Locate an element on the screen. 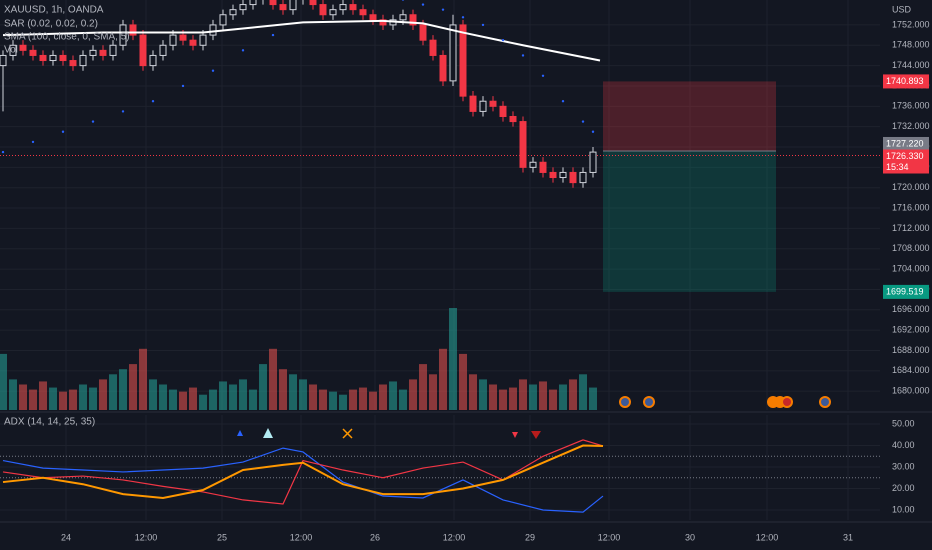 Image resolution: width=932 pixels, height=550 pixels. countdown-label: 15:34 is located at coordinates (897, 167).